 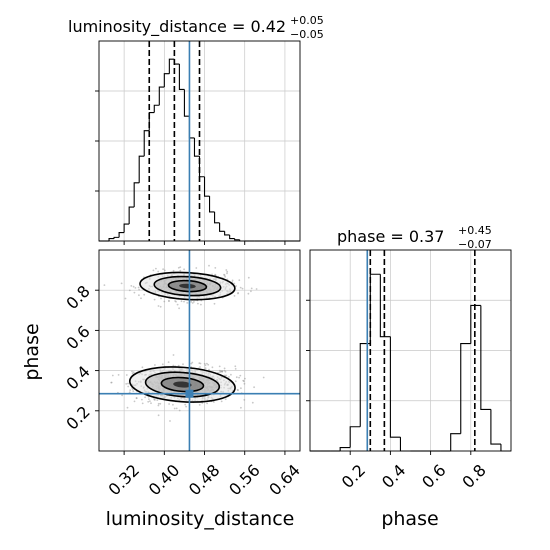 What do you see at coordinates (393, 476) in the screenshot?
I see `phase-hist-x-tick-label-1: 0.4` at bounding box center [393, 476].